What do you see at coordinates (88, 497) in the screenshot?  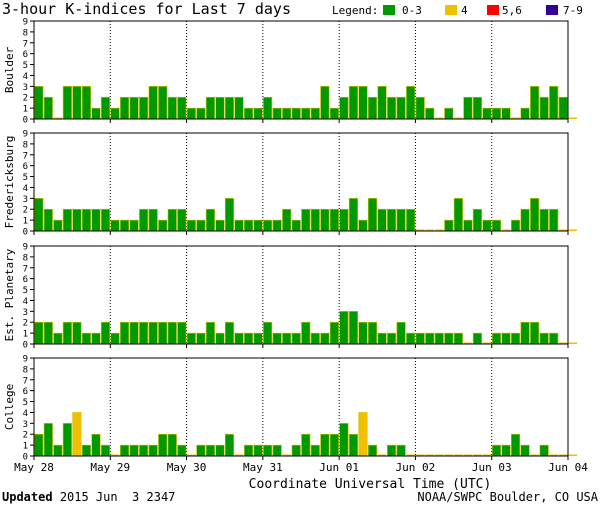 I see `updated-stamp: Updated 2015 Jun 3 2347` at bounding box center [88, 497].